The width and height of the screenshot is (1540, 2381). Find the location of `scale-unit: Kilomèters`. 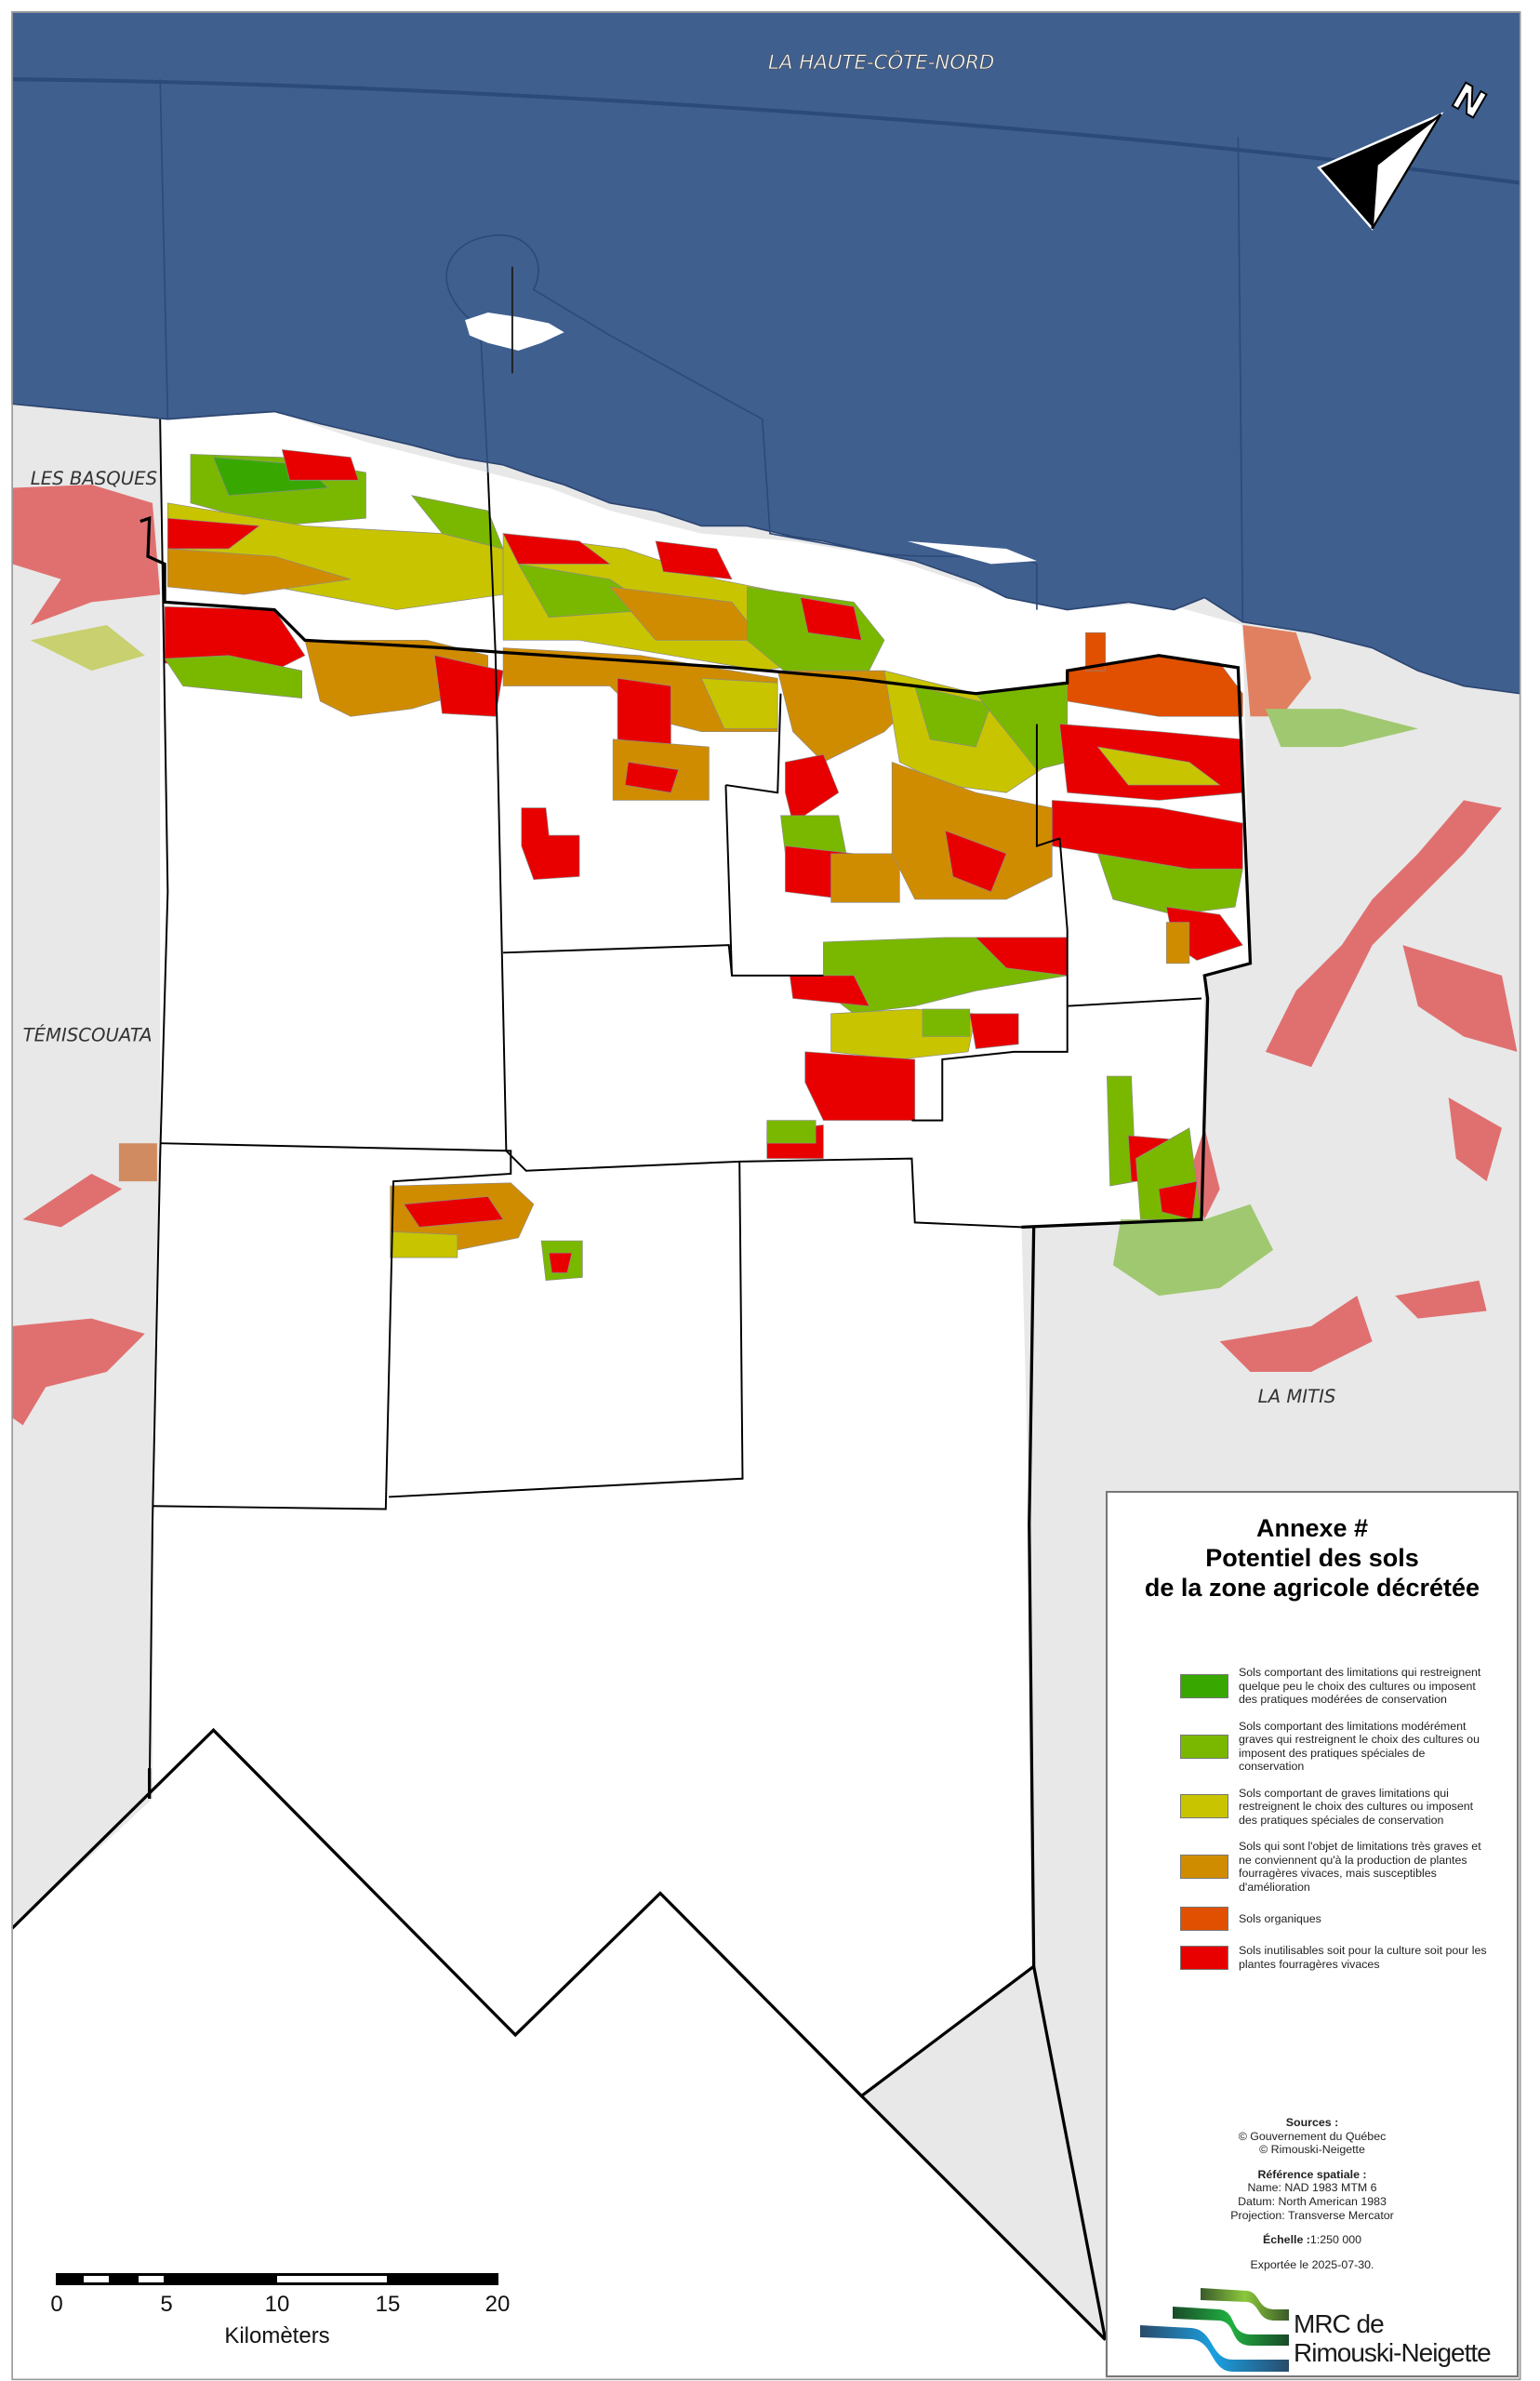

scale-unit: Kilomèters is located at coordinates (277, 2336).